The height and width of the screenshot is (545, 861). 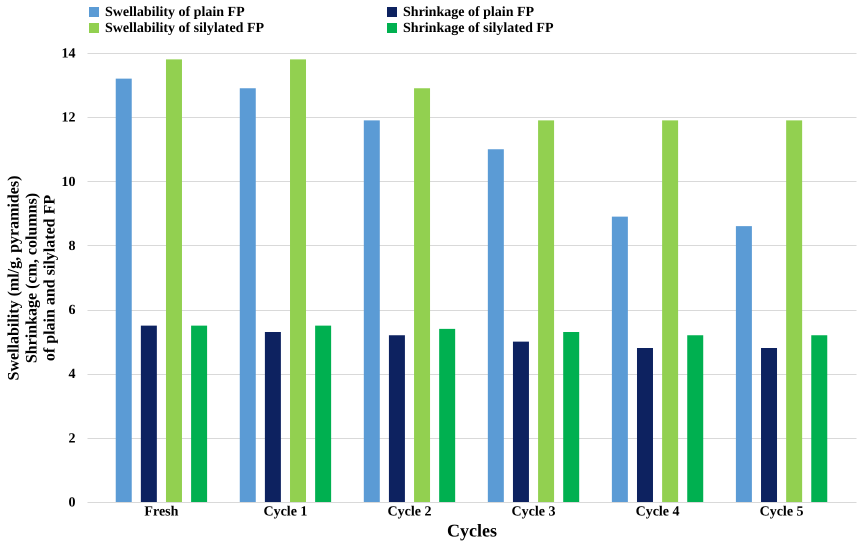 I want to click on y-tick-label: 6, so click(x=72, y=310).